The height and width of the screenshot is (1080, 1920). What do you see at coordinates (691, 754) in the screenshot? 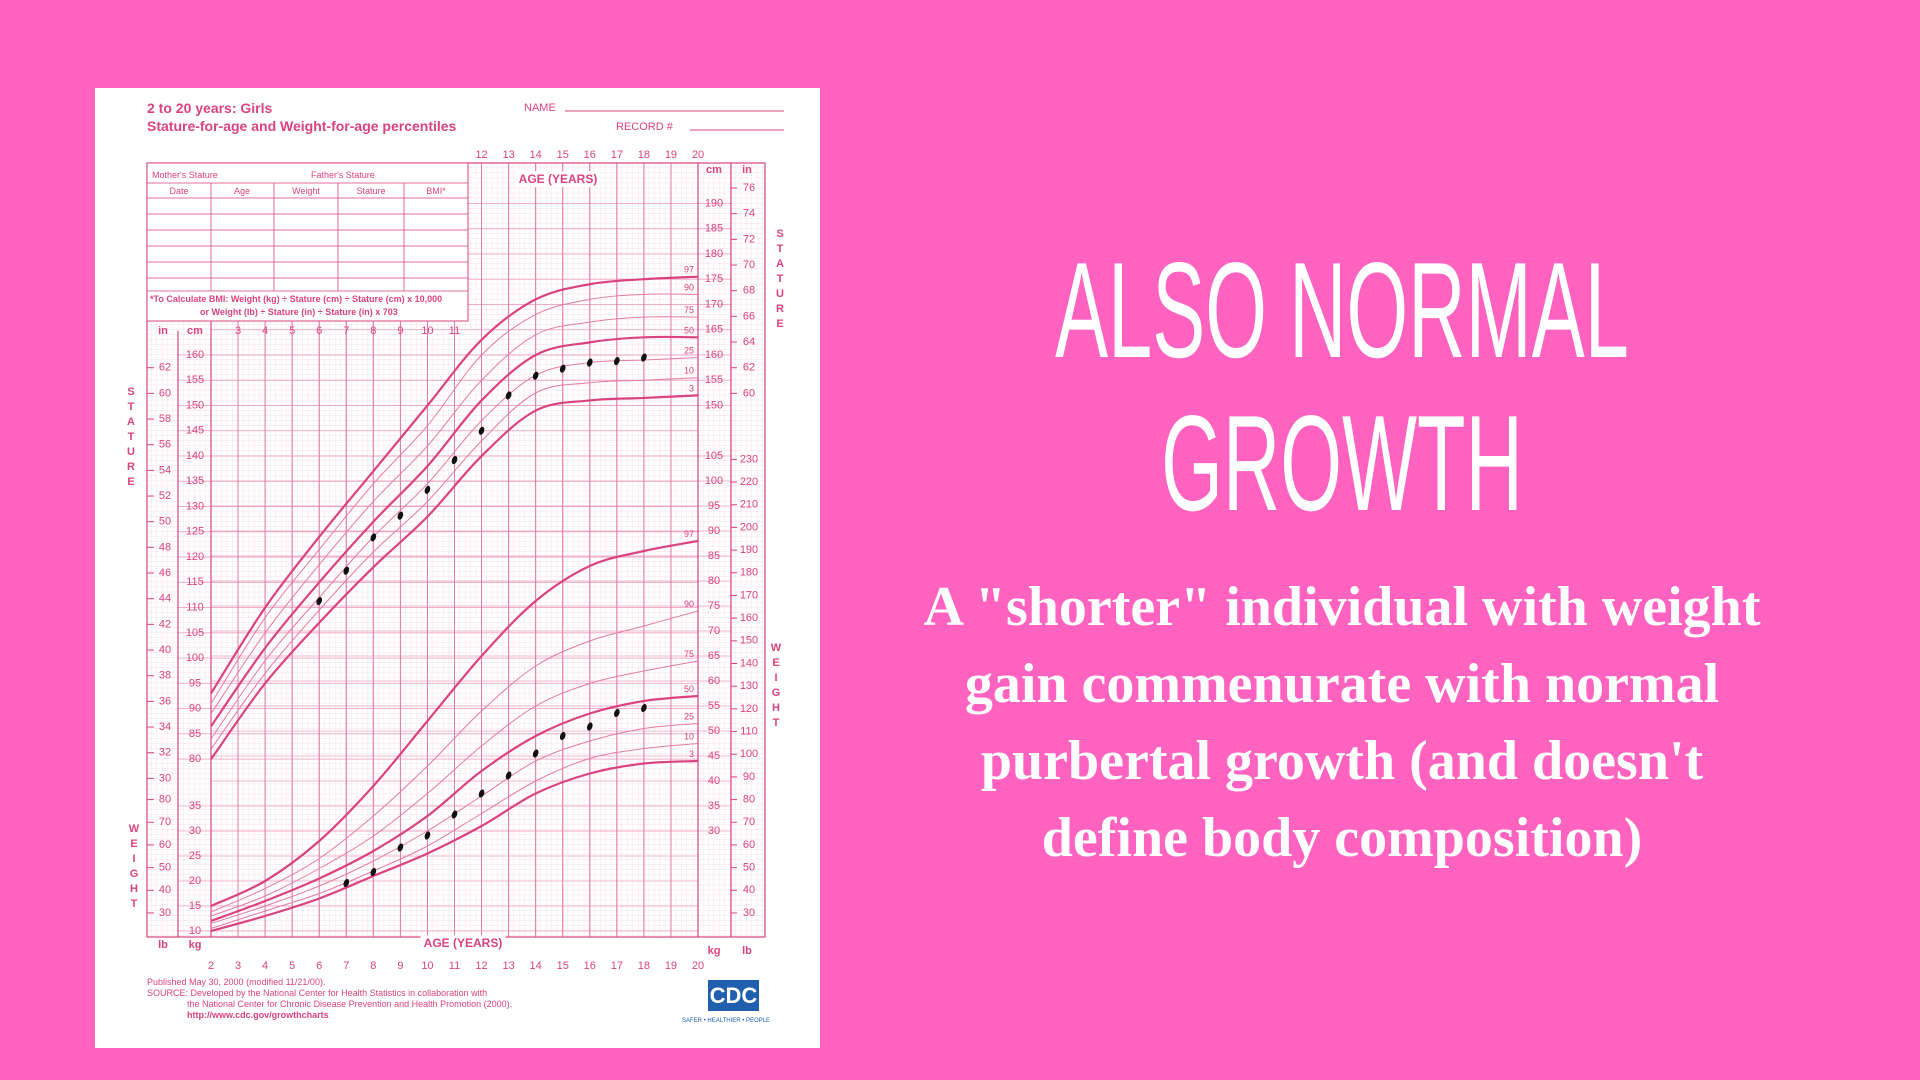
I see `percentile-label: 3` at bounding box center [691, 754].